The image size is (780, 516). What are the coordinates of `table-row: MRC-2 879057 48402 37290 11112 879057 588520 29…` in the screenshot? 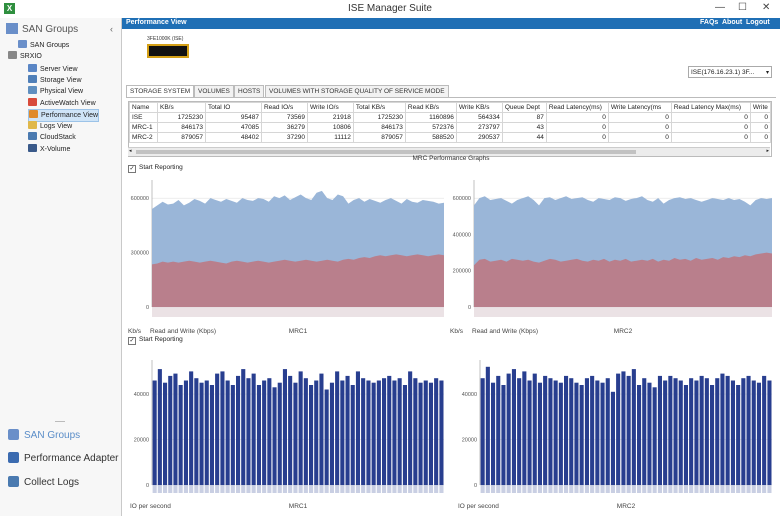 It's located at (450, 137).